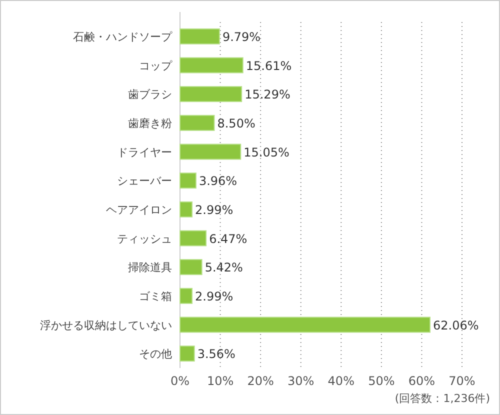 The height and width of the screenshot is (415, 500). I want to click on y-tick-label: ゴミ箱, so click(155, 296).